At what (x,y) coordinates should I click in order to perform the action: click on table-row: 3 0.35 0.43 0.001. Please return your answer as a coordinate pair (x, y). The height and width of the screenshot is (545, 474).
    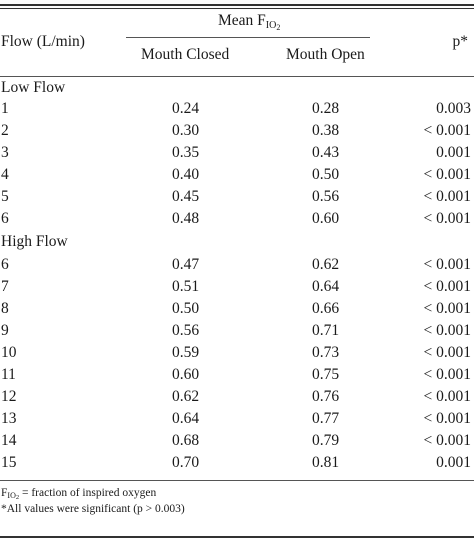
    Looking at the image, I should click on (237, 155).